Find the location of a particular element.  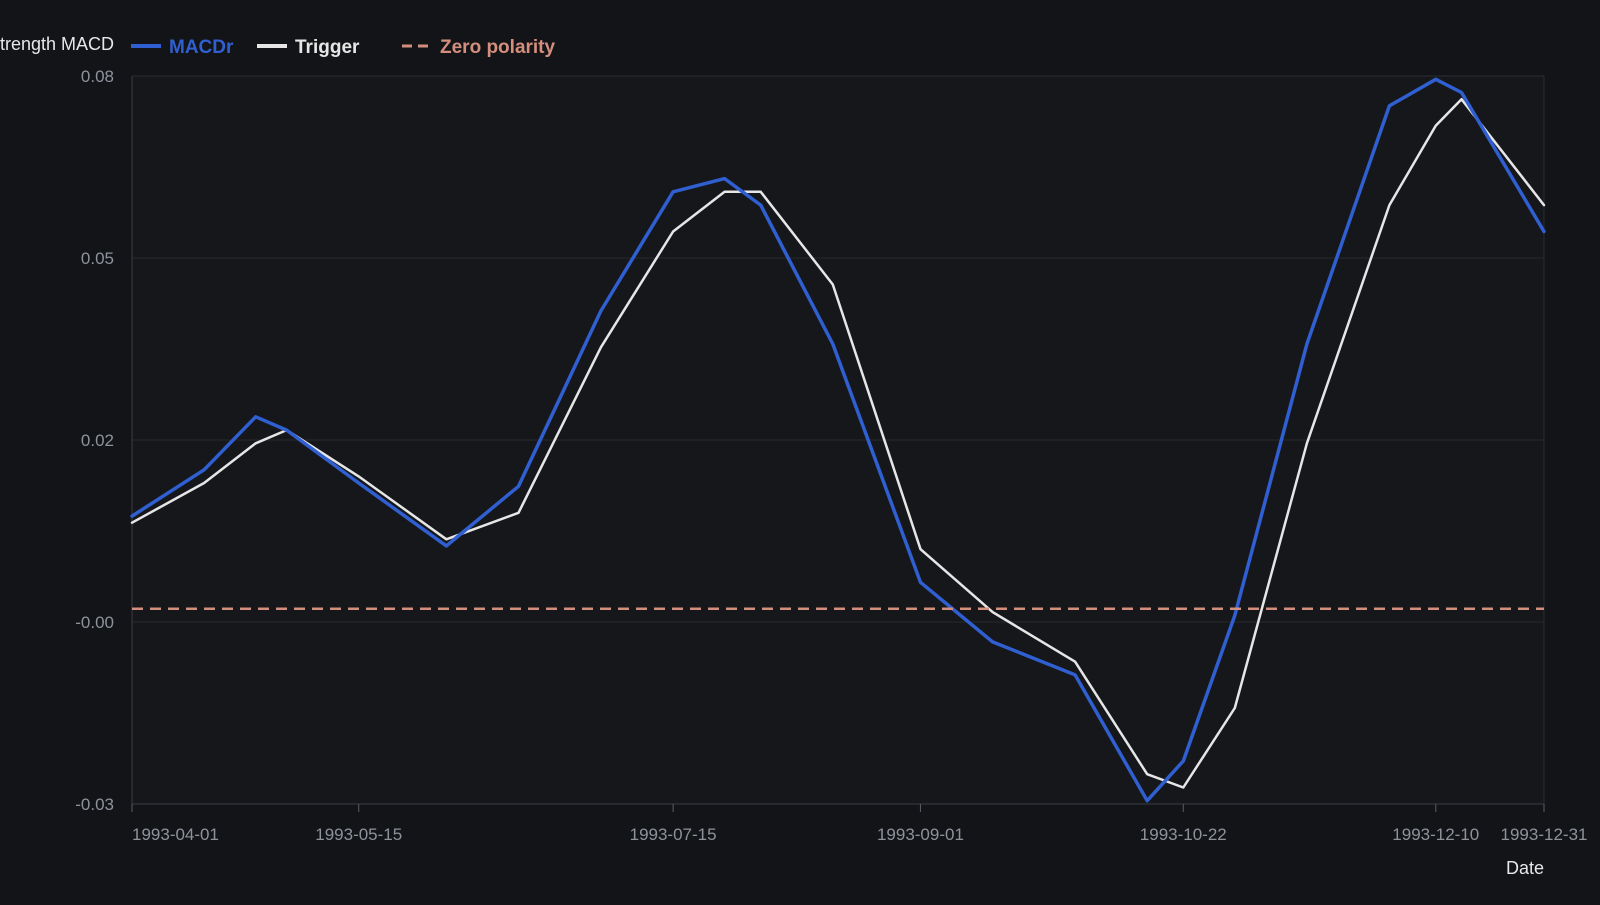

legend-label: Trigger is located at coordinates (327, 47).